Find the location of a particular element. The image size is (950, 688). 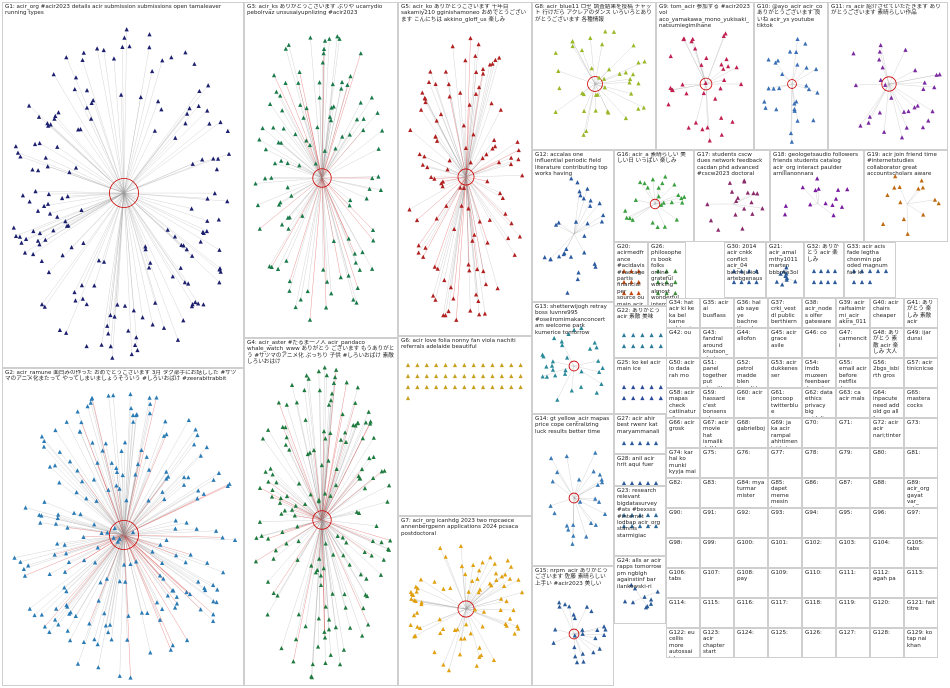

cluster-network-g28 is located at coordinates (640, 482).